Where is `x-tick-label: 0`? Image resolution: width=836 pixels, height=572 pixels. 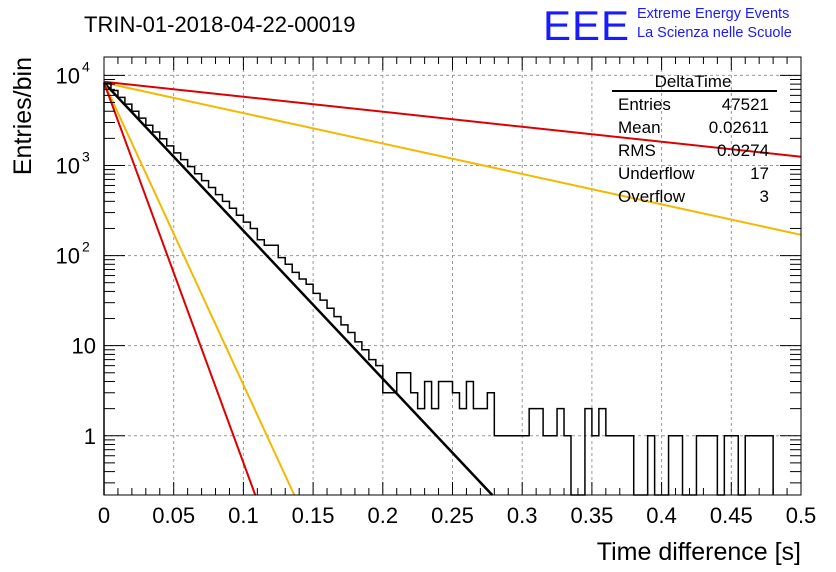 x-tick-label: 0 is located at coordinates (104, 515).